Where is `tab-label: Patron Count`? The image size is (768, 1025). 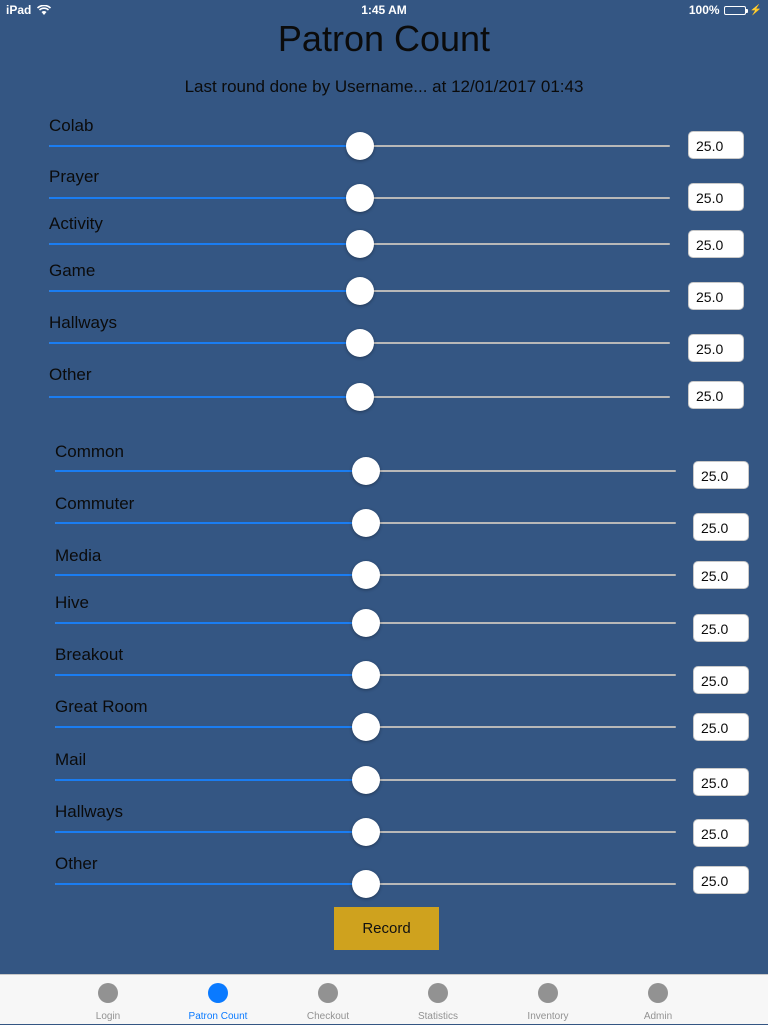
tab-label: Patron Count is located at coordinates (218, 1016).